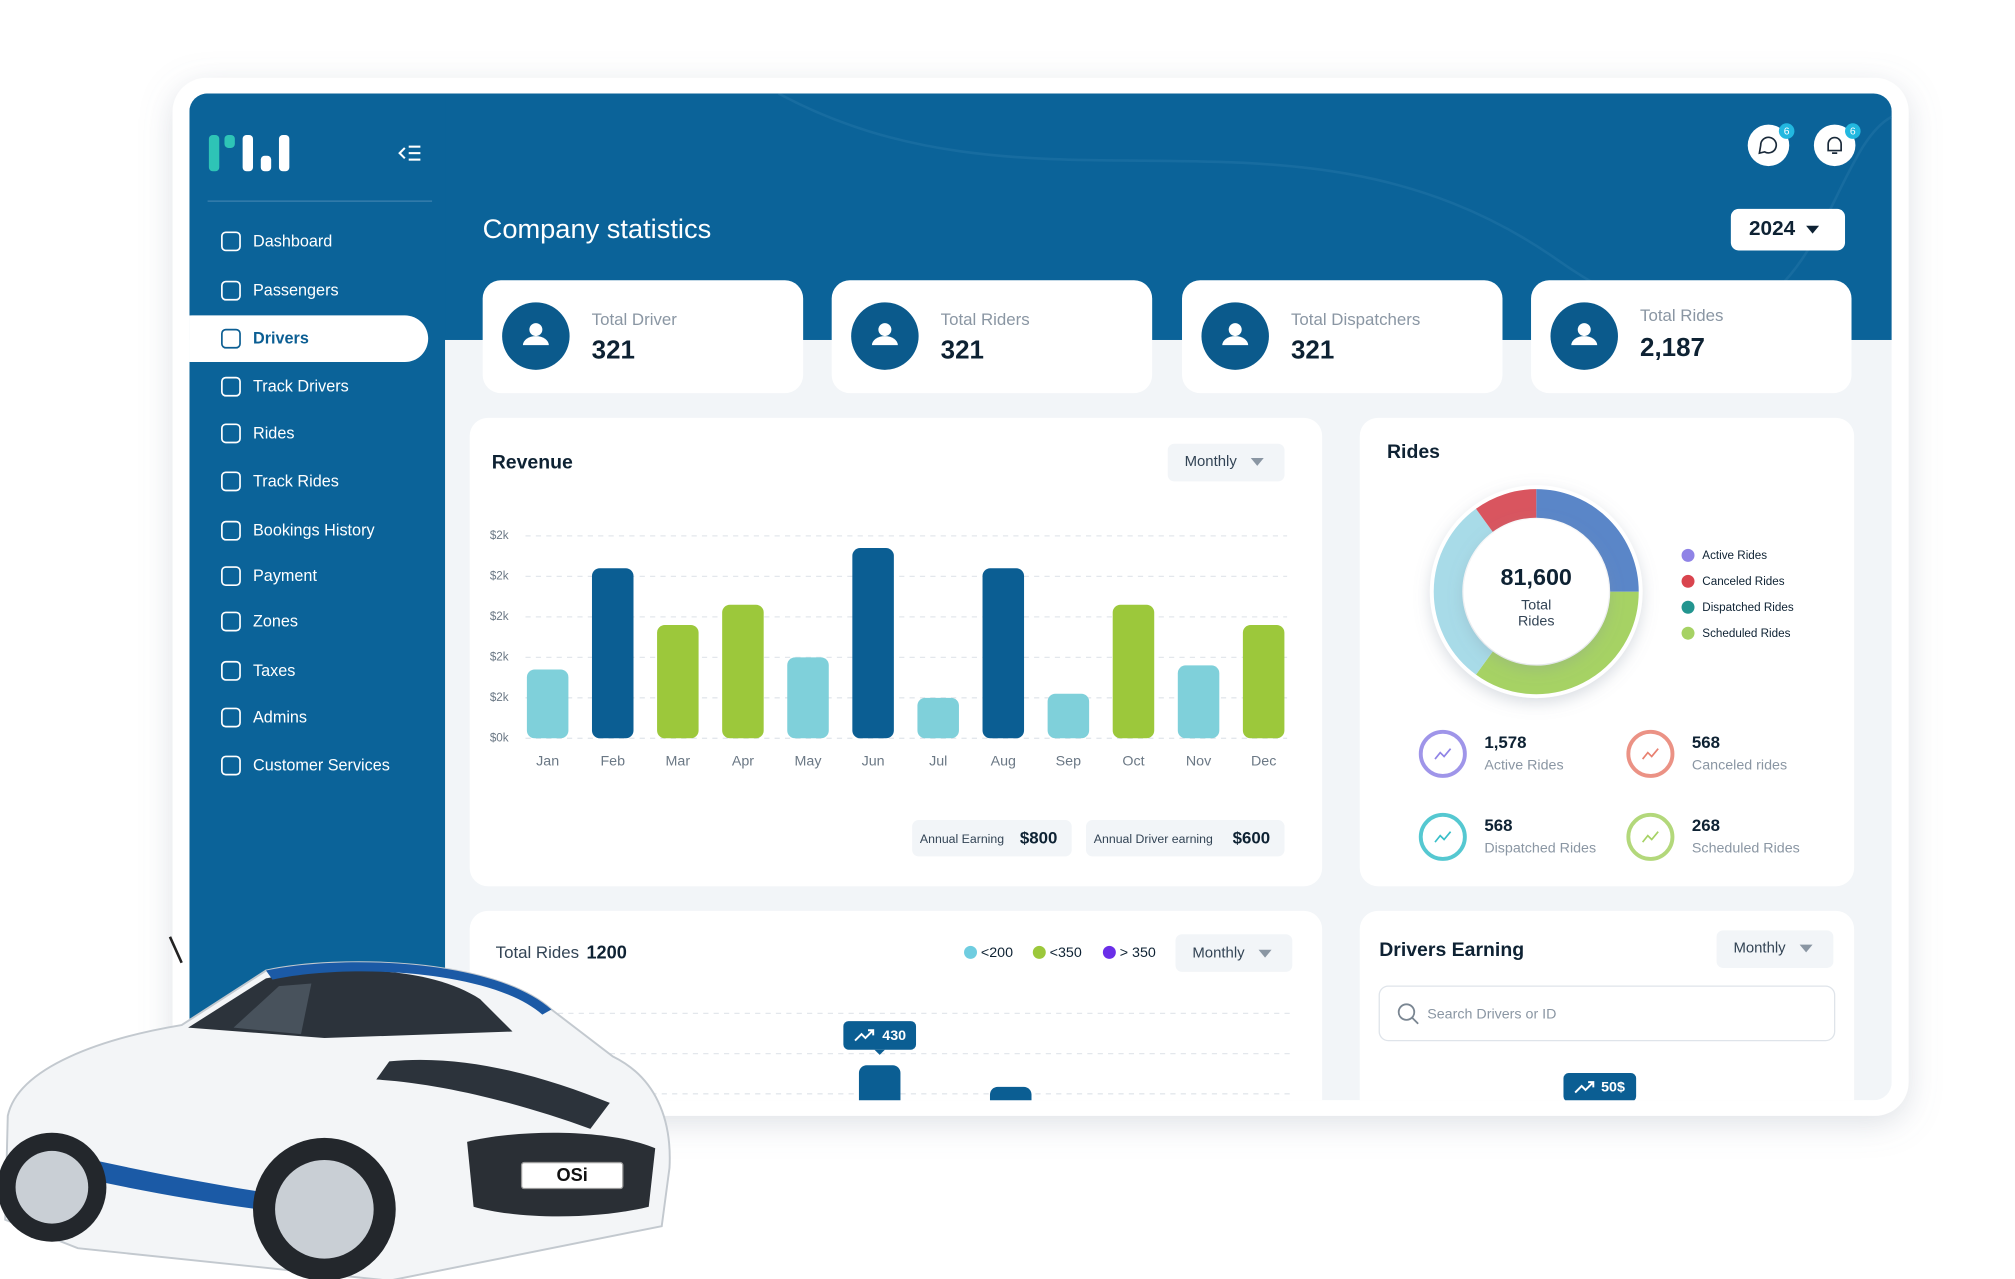  I want to click on stat-label: Total Rides, so click(1681, 315).